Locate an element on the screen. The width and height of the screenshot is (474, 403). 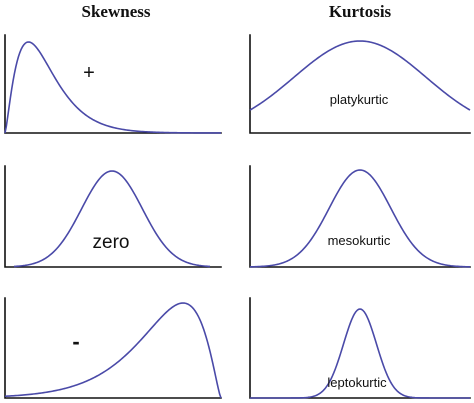
mesokurtic-axes is located at coordinates (360, 216).